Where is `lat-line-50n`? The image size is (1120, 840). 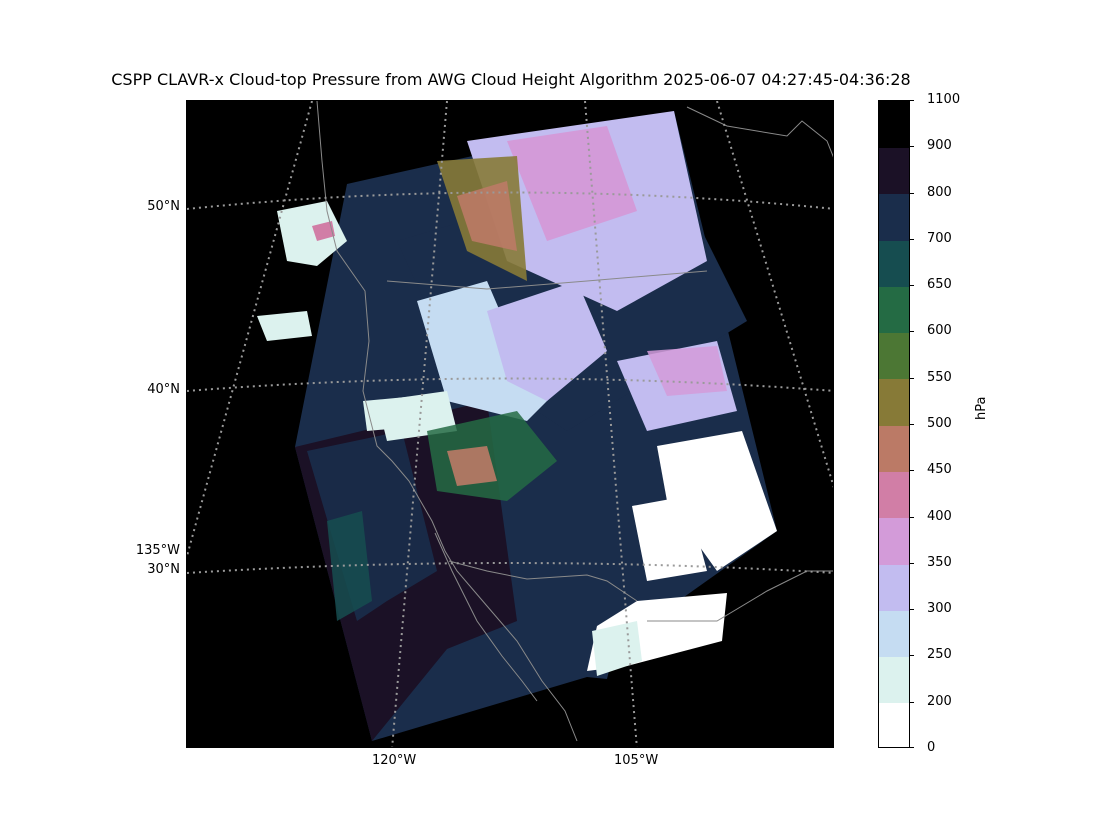 lat-line-50n is located at coordinates (510, 200).